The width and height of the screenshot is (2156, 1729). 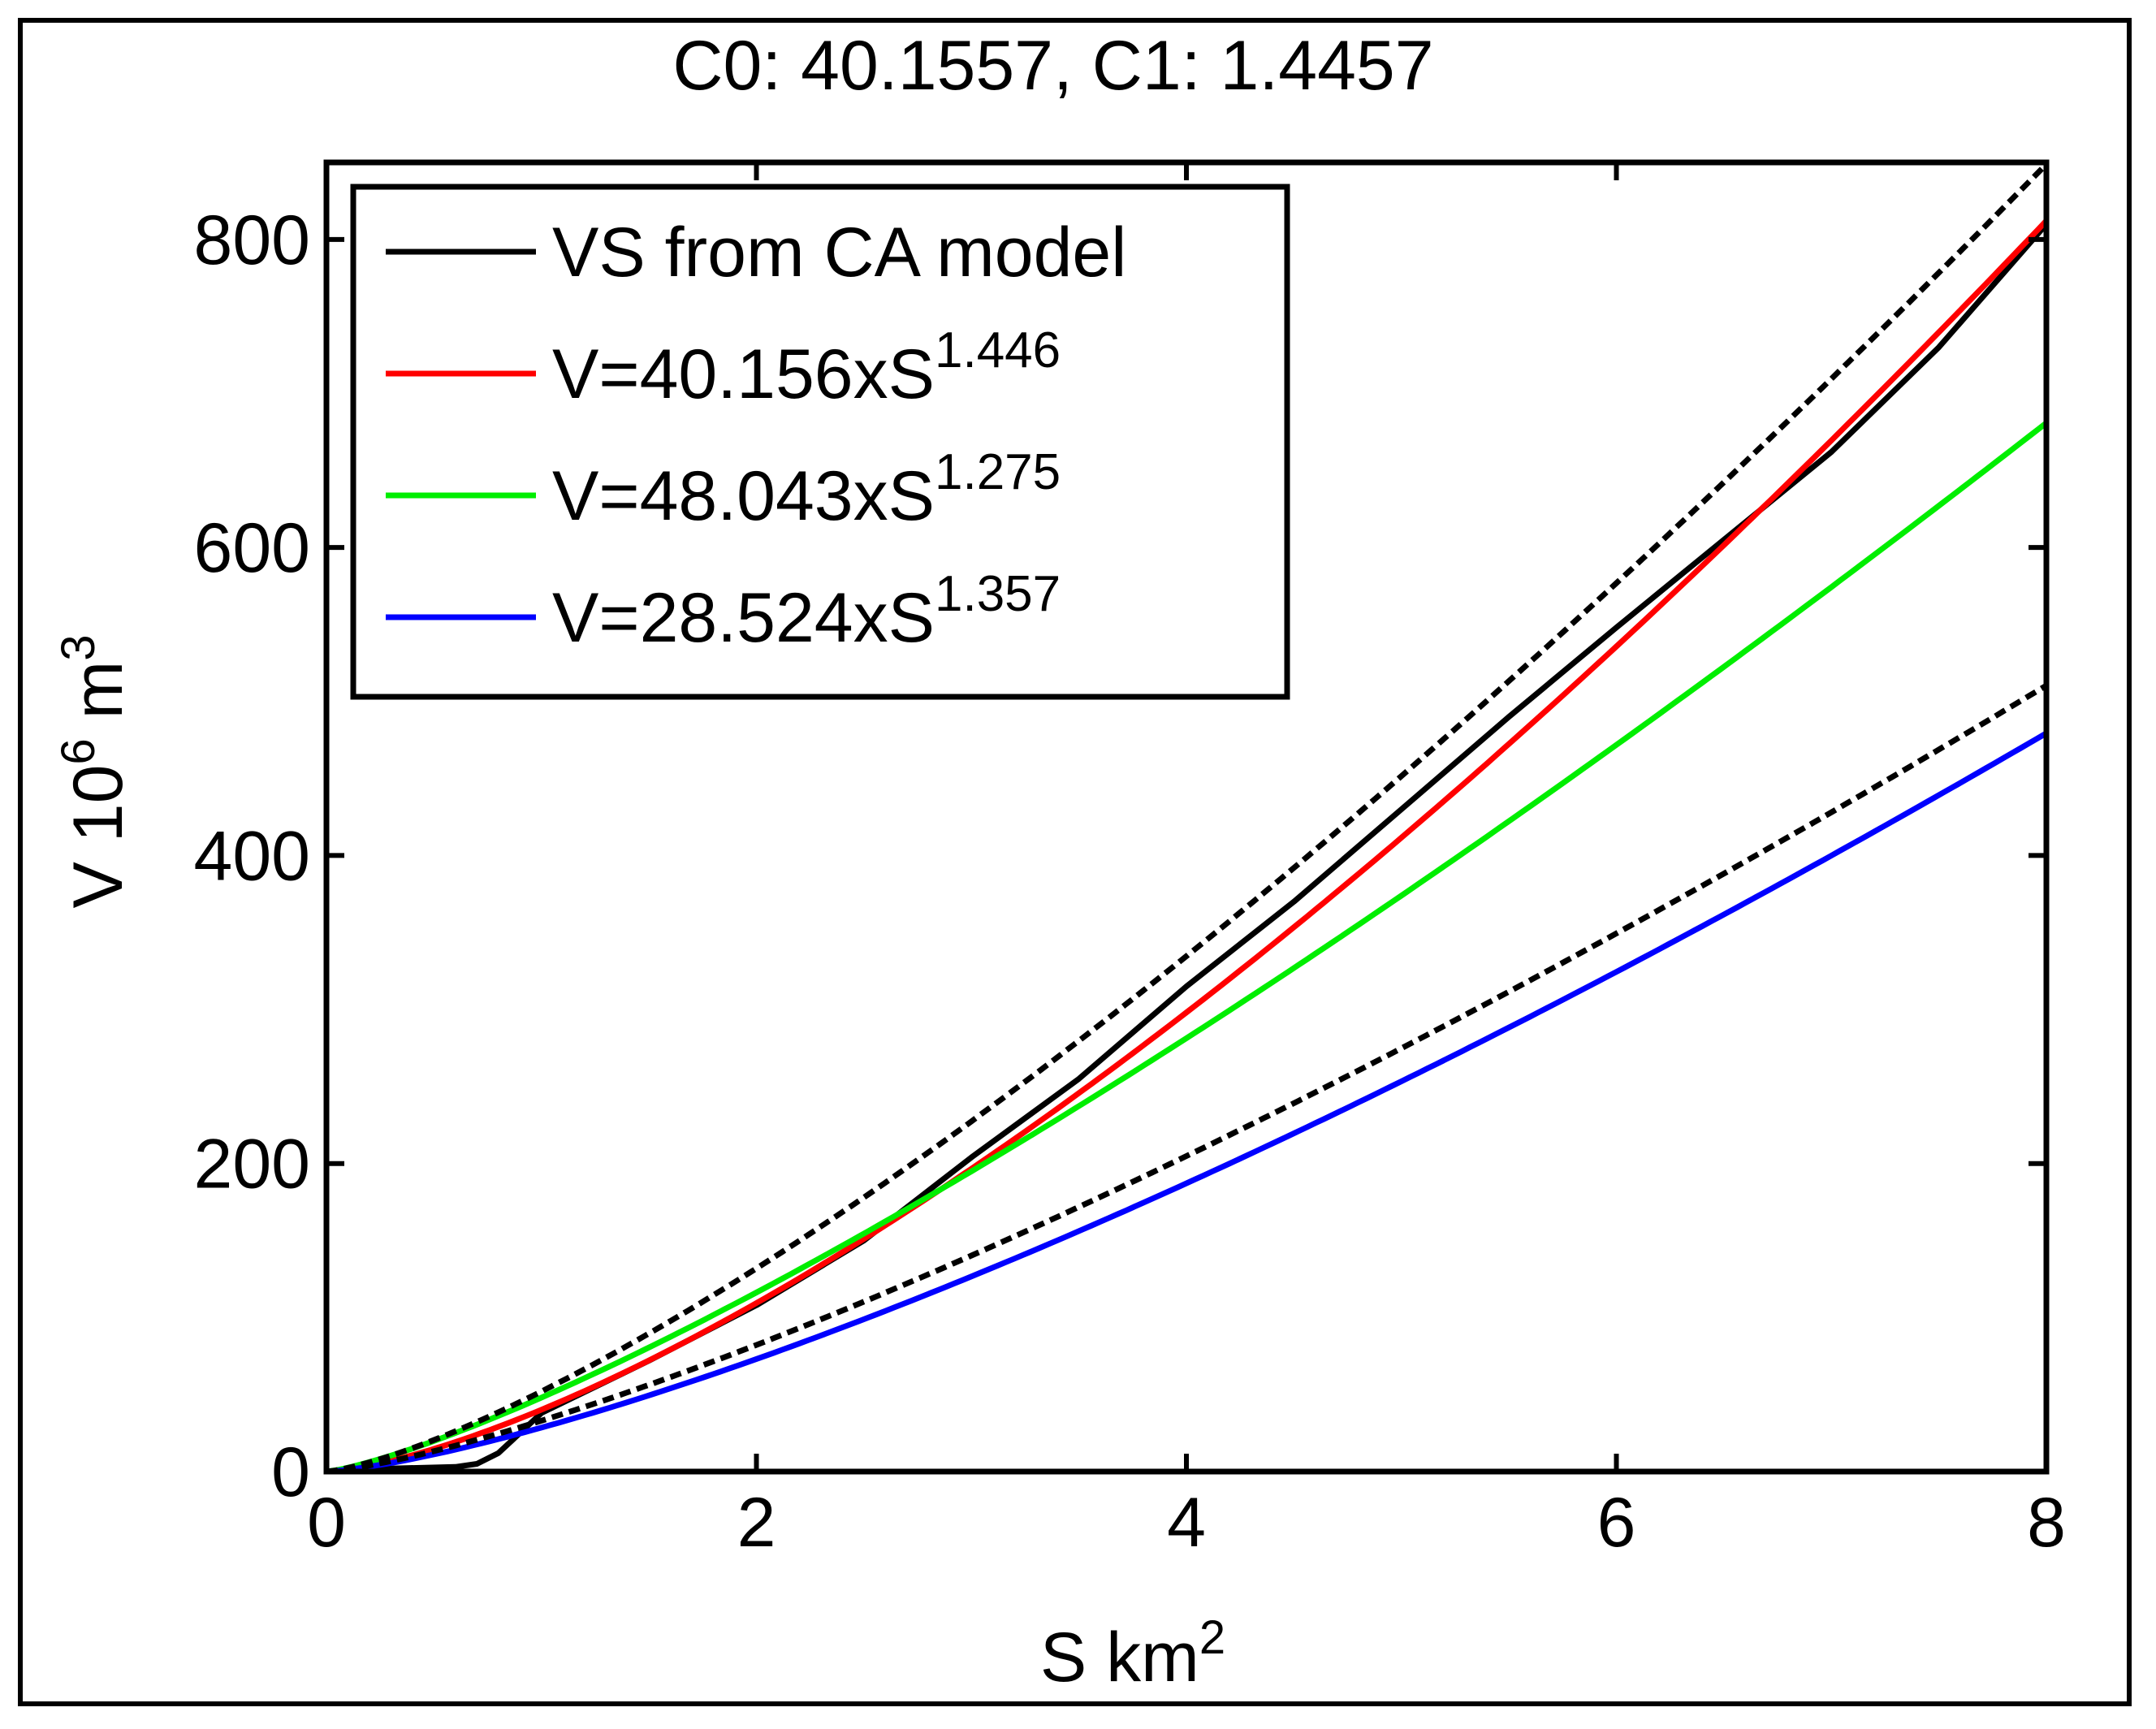 I want to click on x-tick-label: 4, so click(x=1186, y=1523).